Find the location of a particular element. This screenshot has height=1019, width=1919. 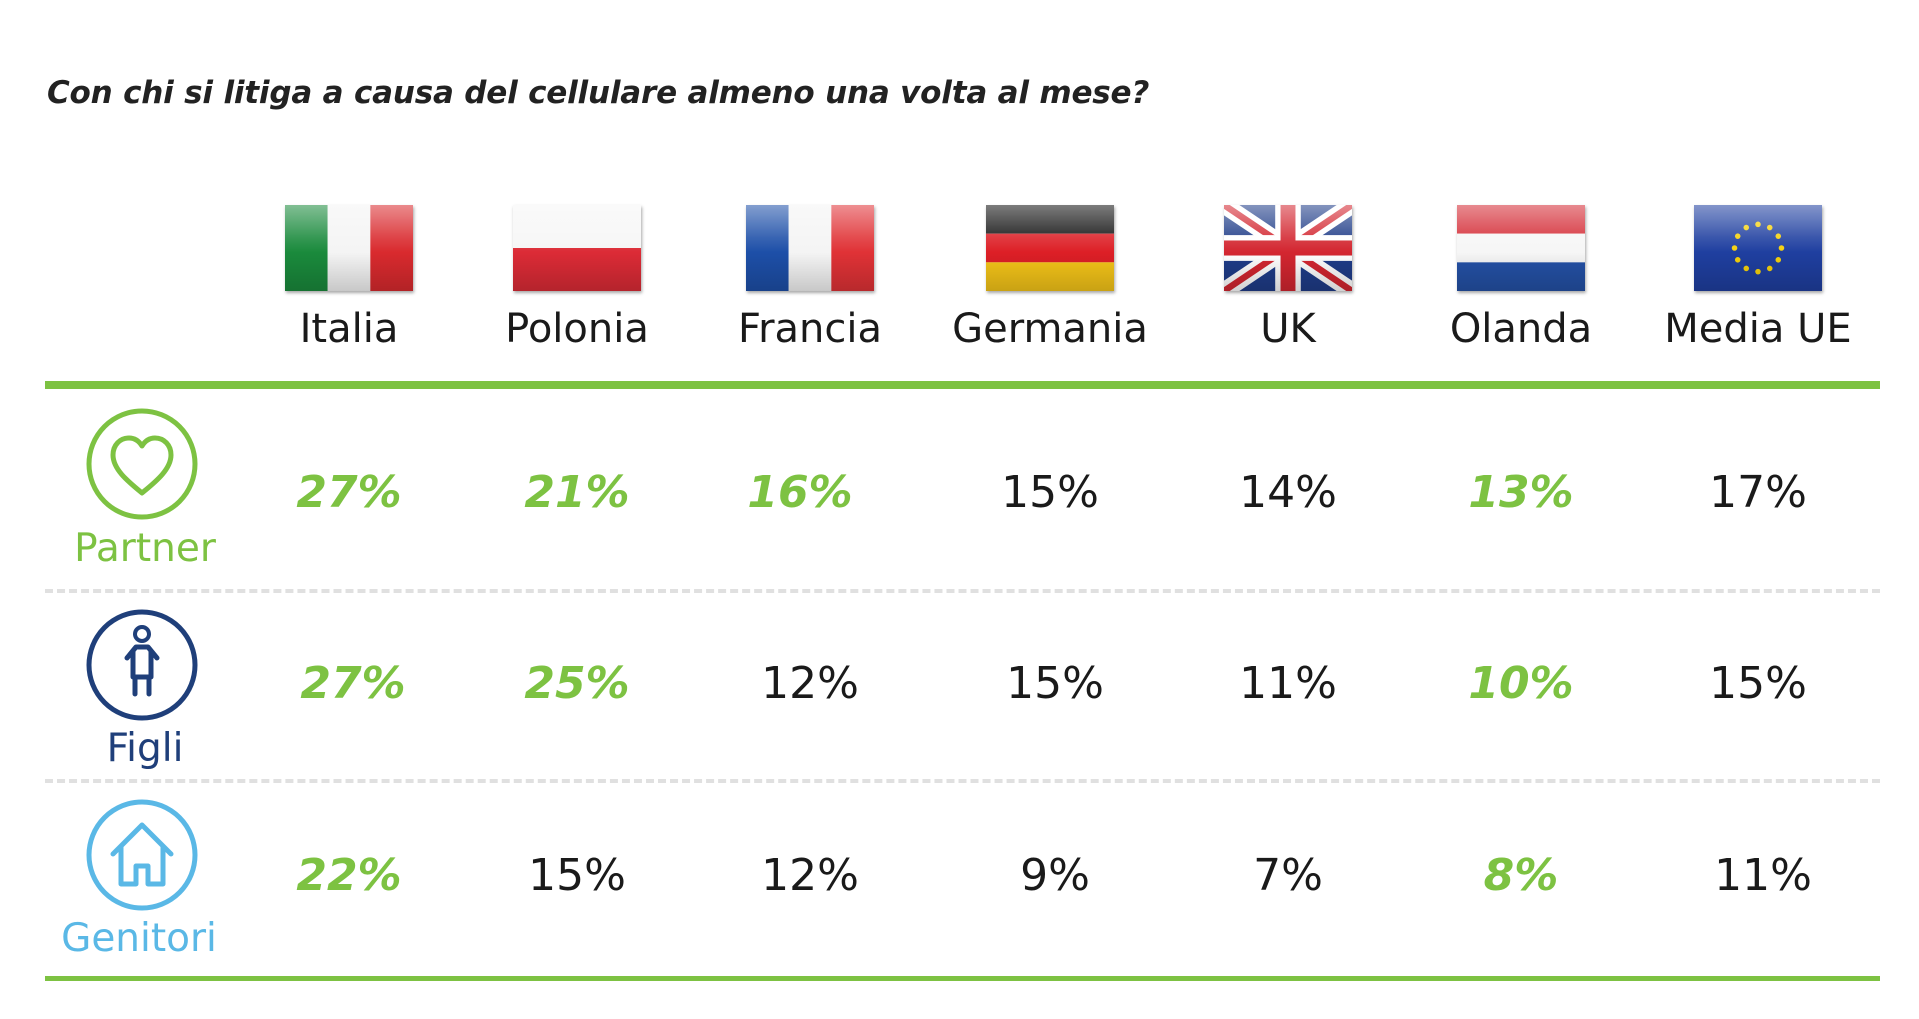

column-header-media-ue: Media UE is located at coordinates (1758, 329).